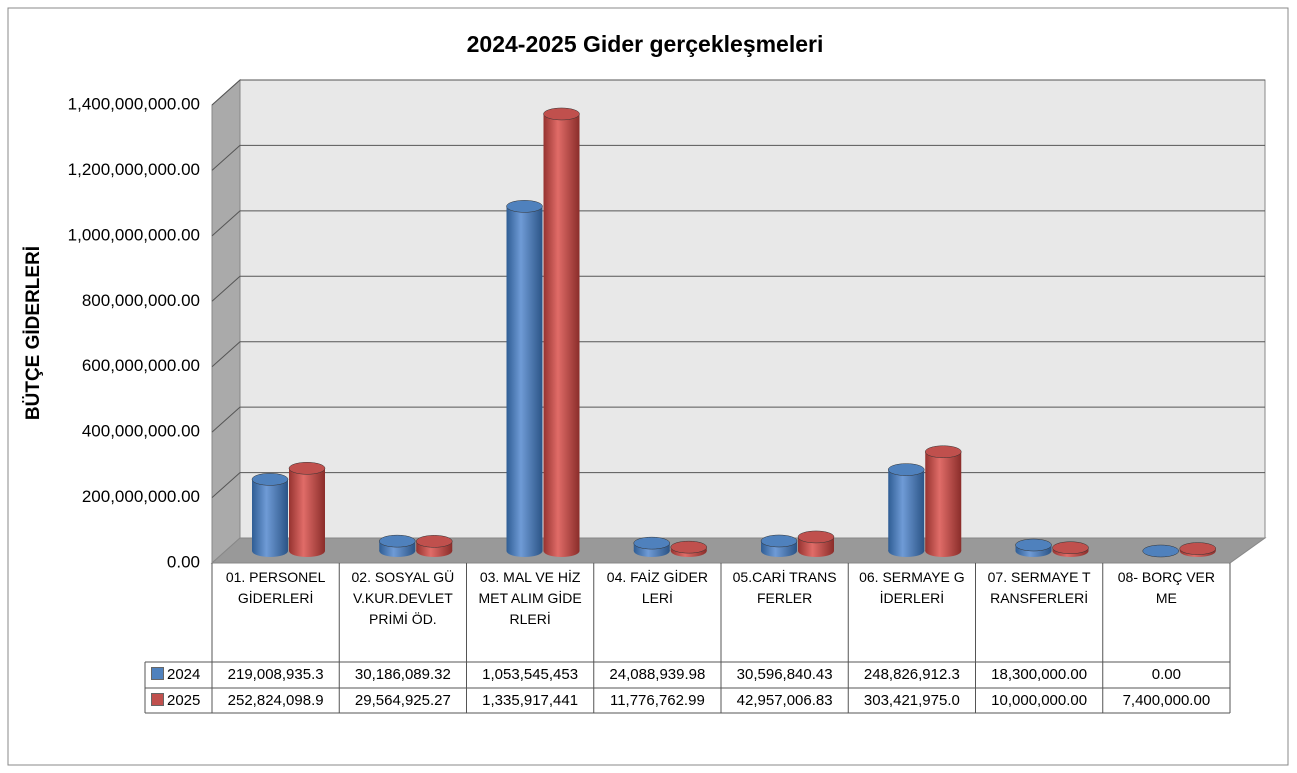 The width and height of the screenshot is (1297, 773). I want to click on table-value: 24,088,939.98, so click(657, 674).